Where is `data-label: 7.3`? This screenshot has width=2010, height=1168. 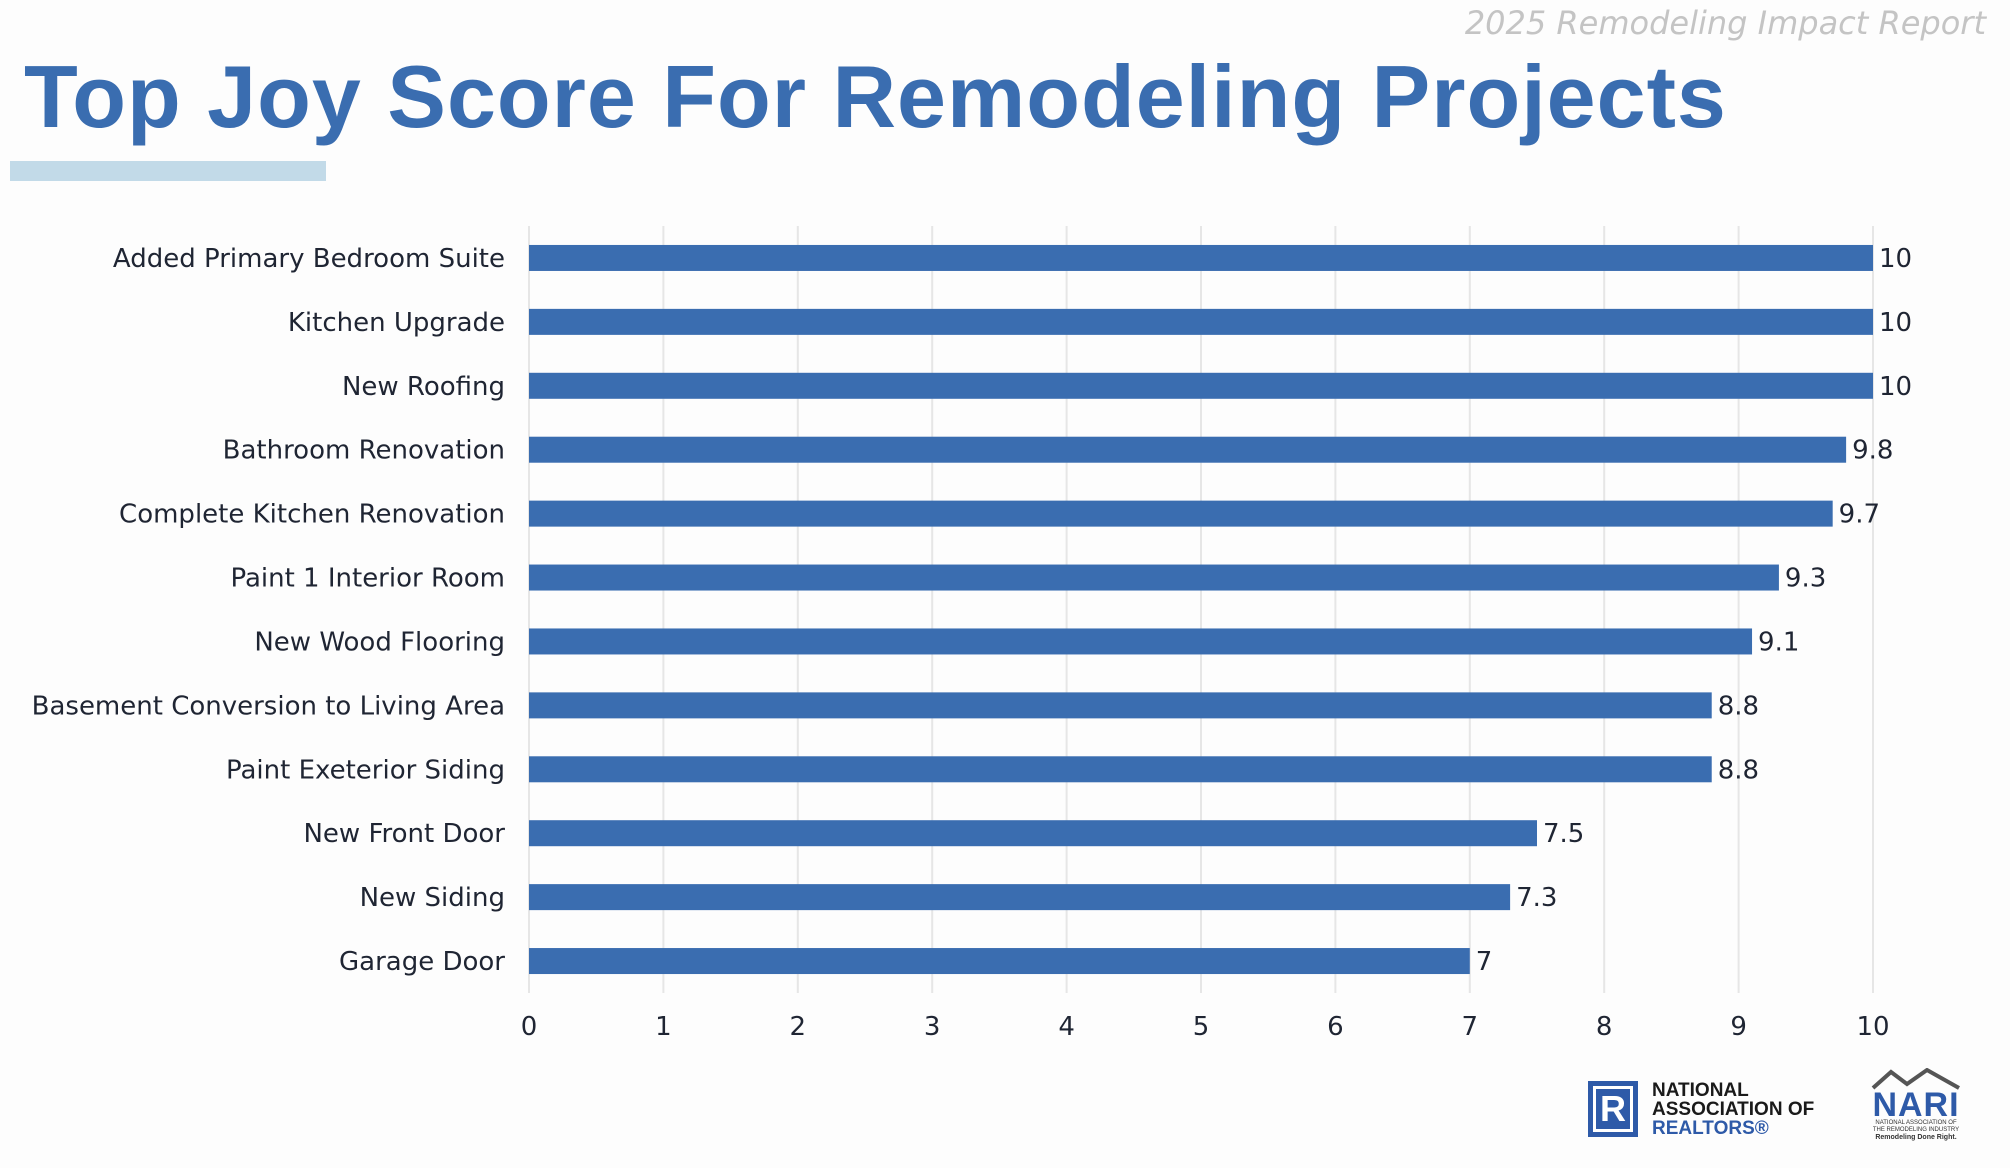 data-label: 7.3 is located at coordinates (1536, 898).